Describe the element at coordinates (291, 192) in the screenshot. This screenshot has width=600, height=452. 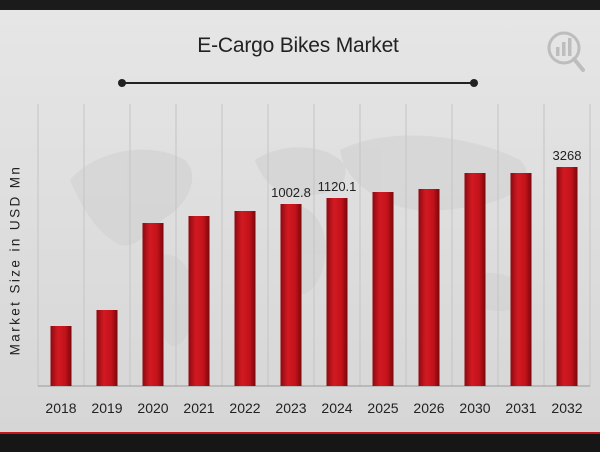
I see `data-label: 1002.8` at that location.